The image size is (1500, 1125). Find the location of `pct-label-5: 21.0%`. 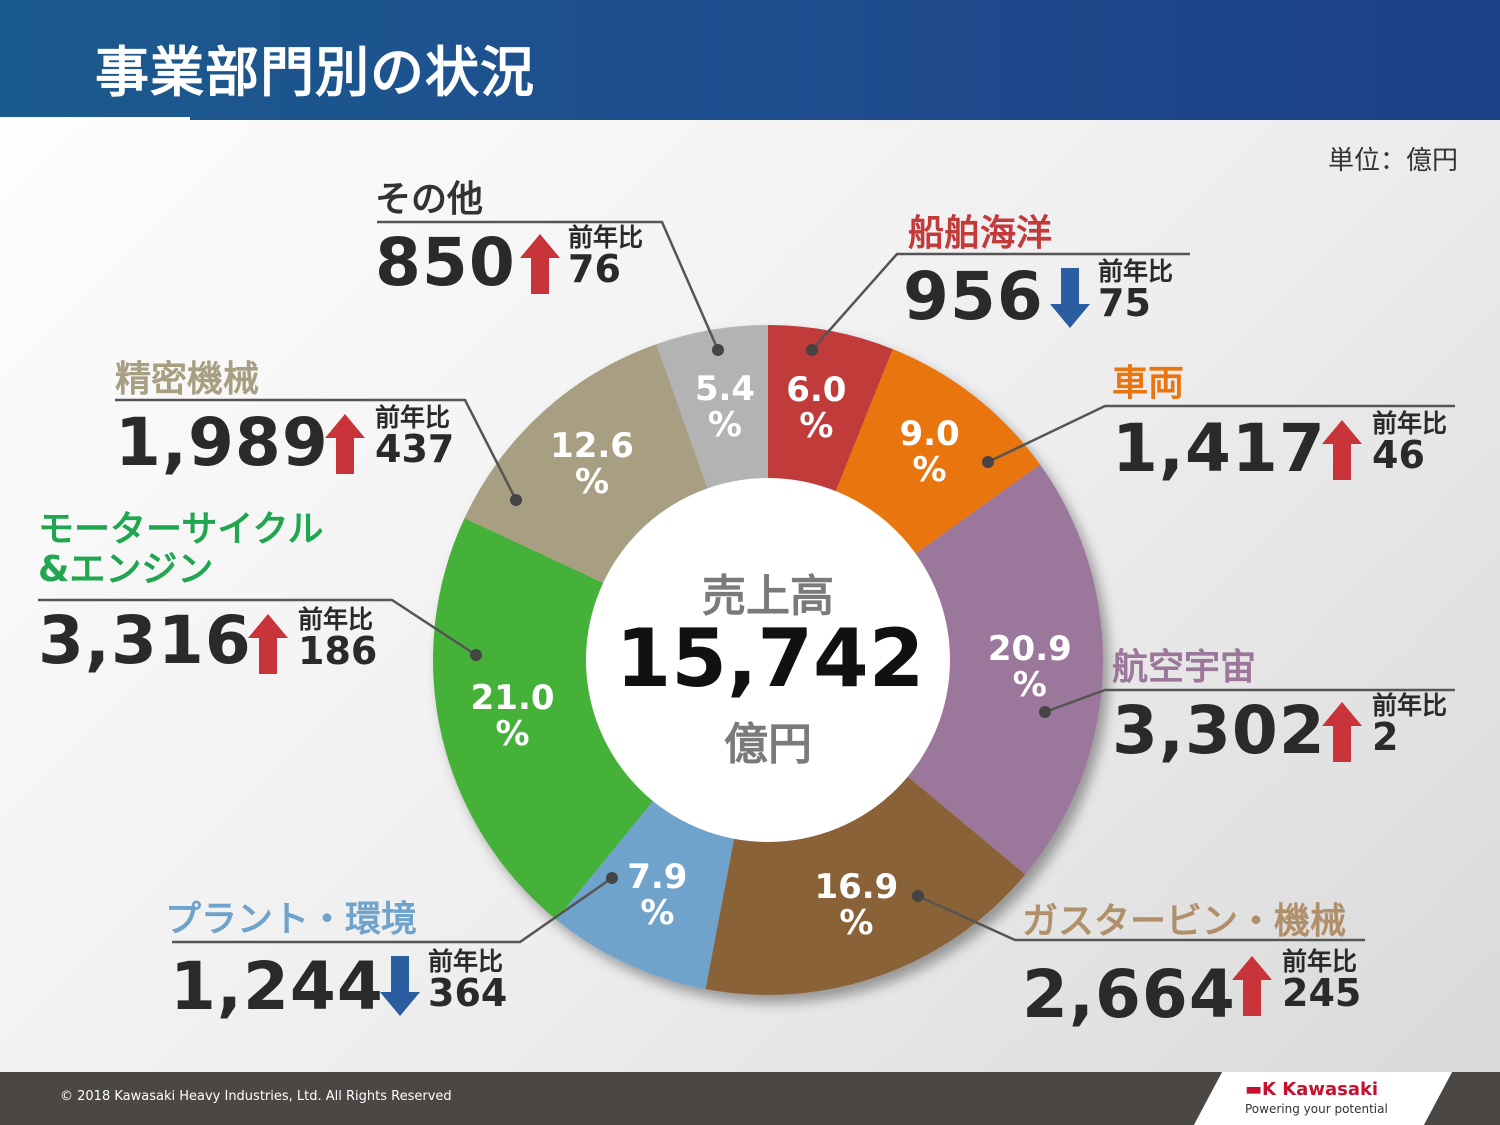

pct-label-5: 21.0% is located at coordinates (512, 716).